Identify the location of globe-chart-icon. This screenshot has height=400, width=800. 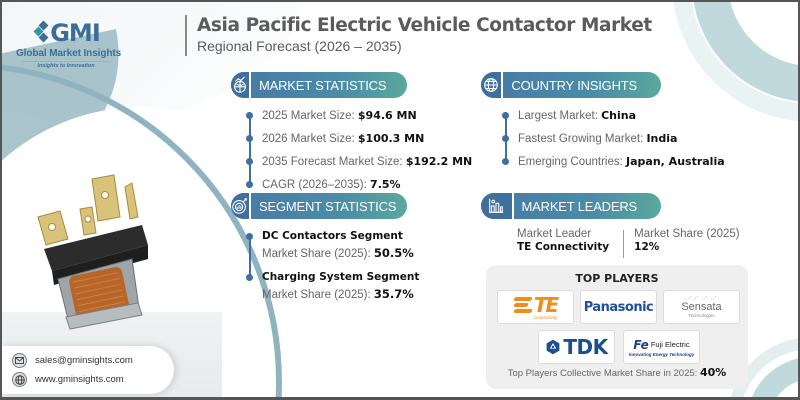
(241, 85).